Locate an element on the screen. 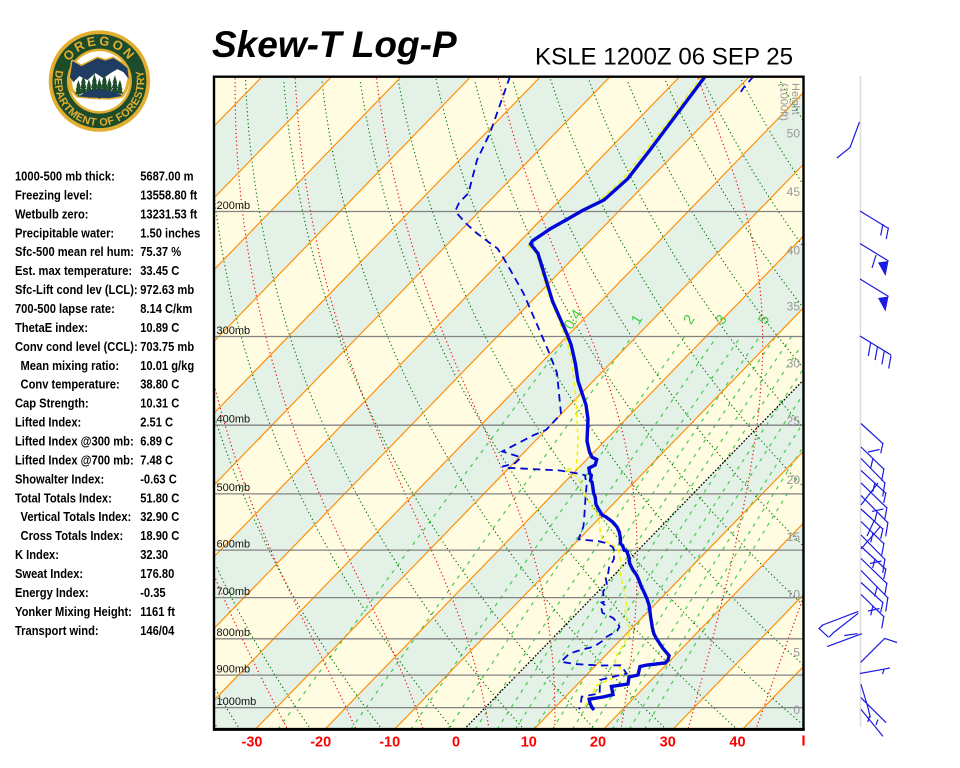 This screenshot has height=768, width=960. svg-text: 25 is located at coordinates (794, 421).